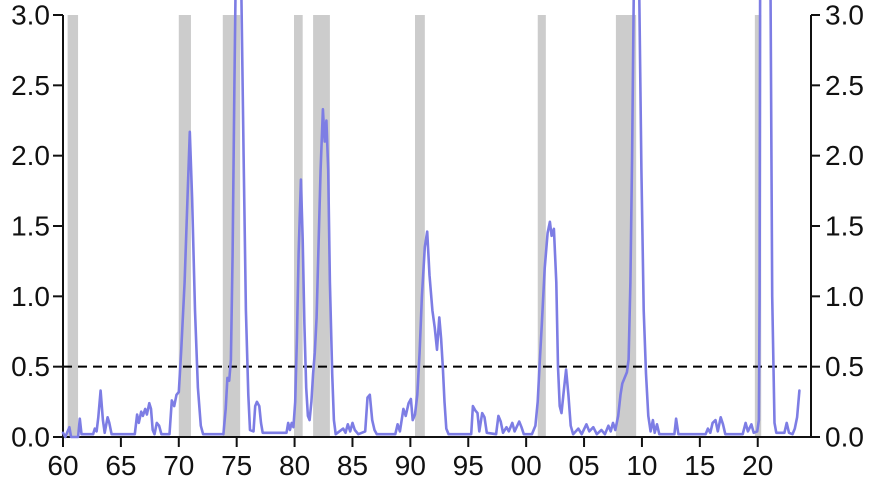 The image size is (875, 488). What do you see at coordinates (526, 465) in the screenshot?
I see `x-tick-label: 00` at bounding box center [526, 465].